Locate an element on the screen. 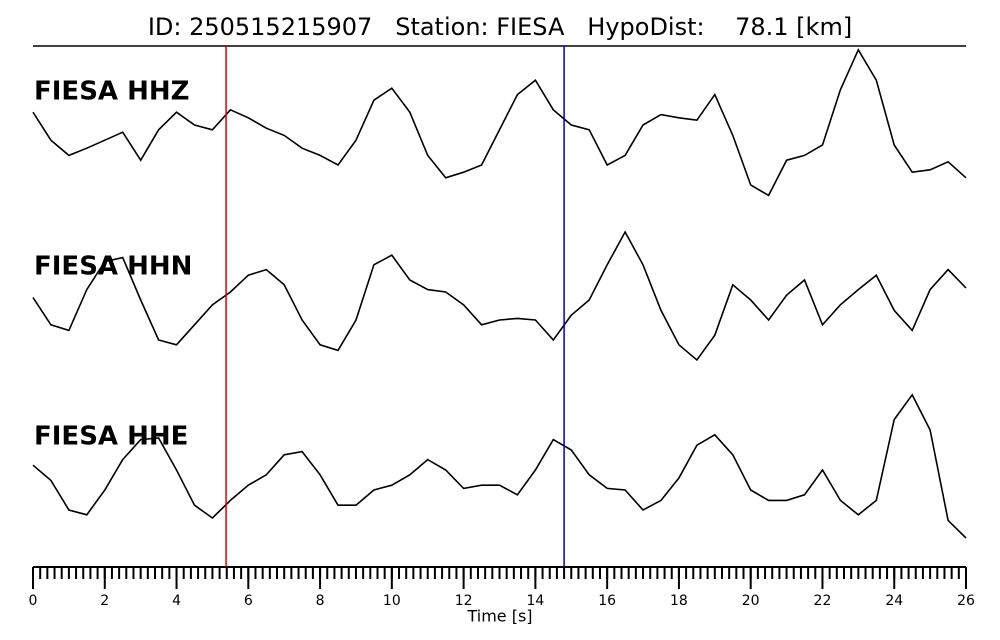 The width and height of the screenshot is (1000, 640). trace-label: FIESA HHN is located at coordinates (113, 267).